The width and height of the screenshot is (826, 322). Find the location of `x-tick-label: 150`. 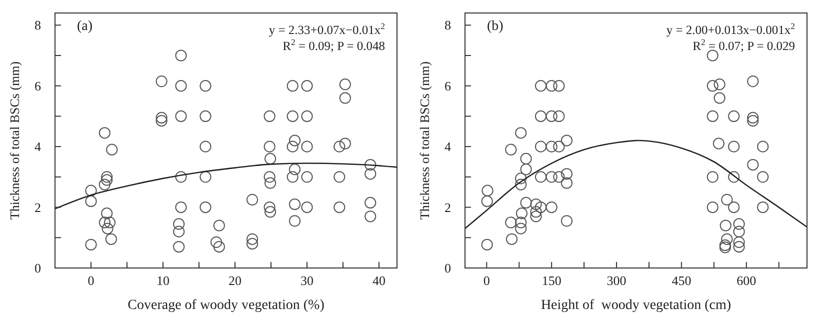

x-tick-label: 150 is located at coordinates (552, 280).